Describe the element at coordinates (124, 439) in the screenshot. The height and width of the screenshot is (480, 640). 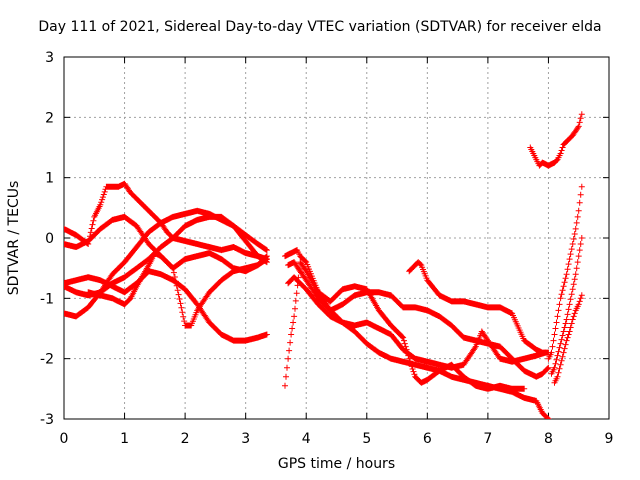
I see `x-tick-label: 1` at that location.